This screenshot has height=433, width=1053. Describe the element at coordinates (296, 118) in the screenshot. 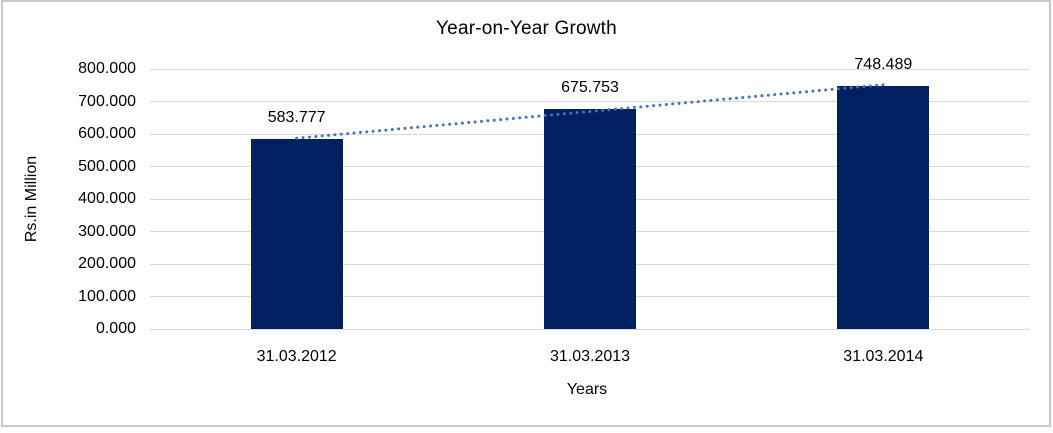

I see `bar-data-label: 583.777` at that location.